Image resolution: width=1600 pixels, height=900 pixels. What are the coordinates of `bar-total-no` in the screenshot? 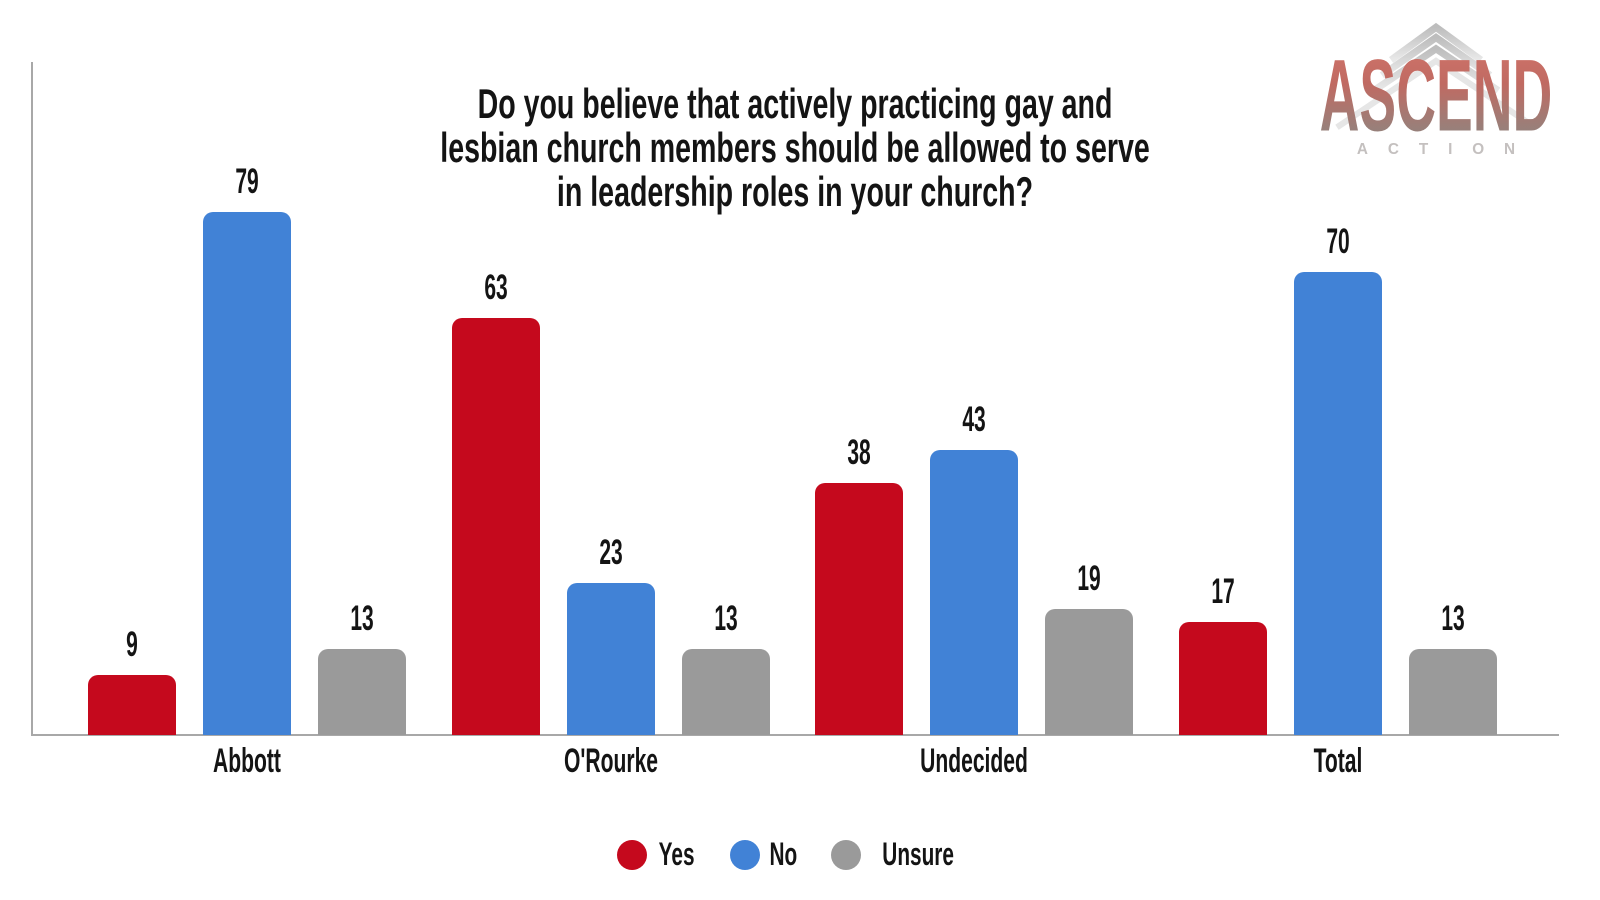 It's located at (1338, 503).